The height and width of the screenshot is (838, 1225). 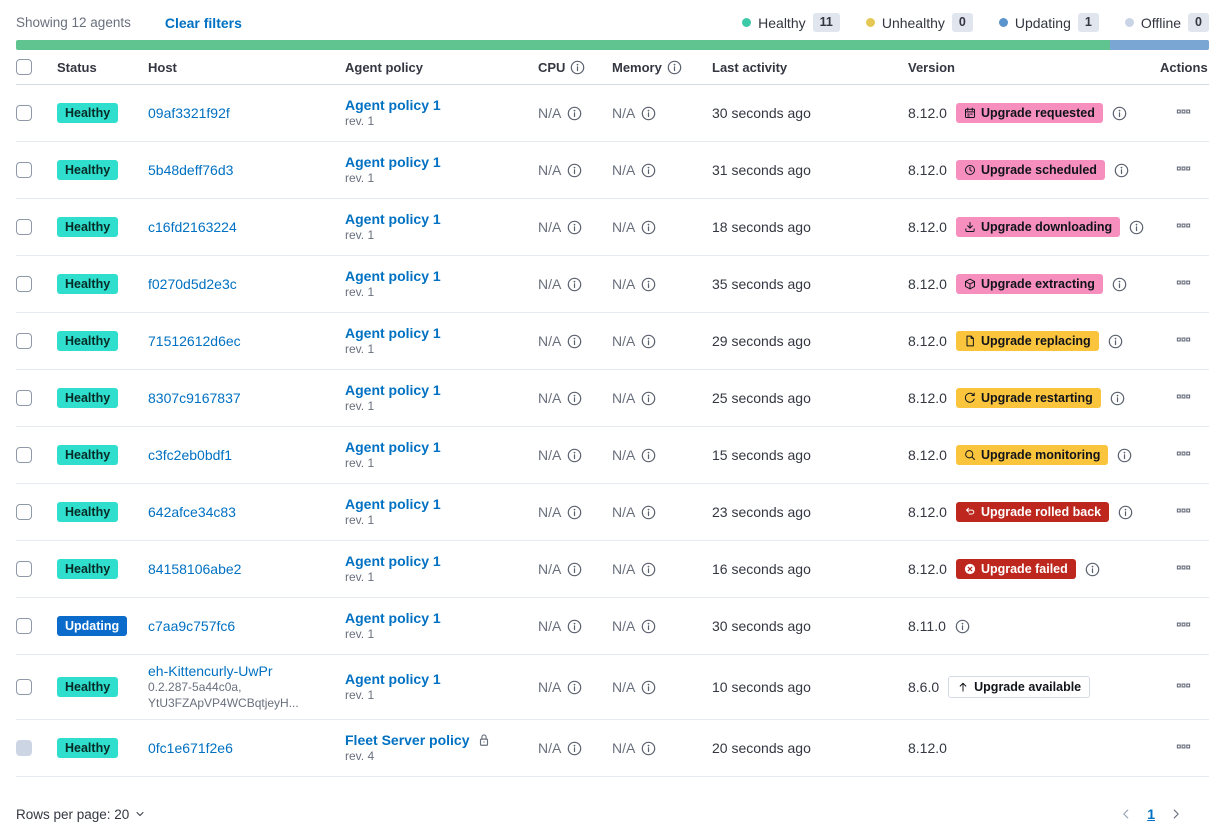 I want to click on host-link: c16fd2163224, so click(x=192, y=227).